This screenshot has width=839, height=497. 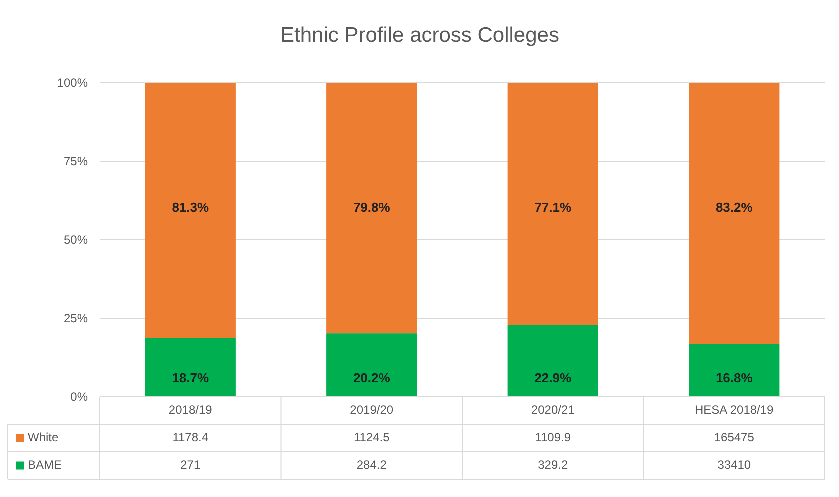 I want to click on y-tick-label: 25%, so click(x=76, y=318).